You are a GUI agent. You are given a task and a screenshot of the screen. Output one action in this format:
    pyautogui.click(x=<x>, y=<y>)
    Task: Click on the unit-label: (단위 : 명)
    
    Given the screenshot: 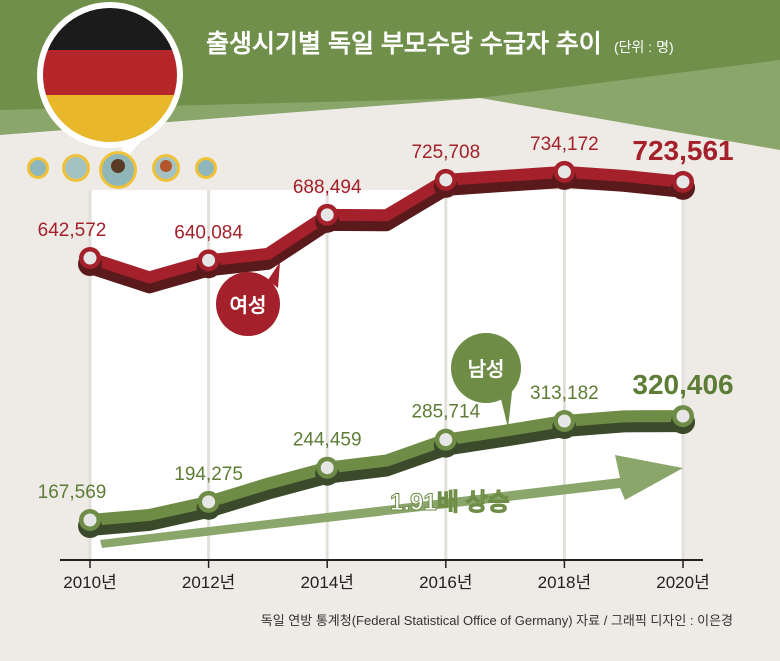 What is the action you would take?
    pyautogui.click(x=644, y=47)
    